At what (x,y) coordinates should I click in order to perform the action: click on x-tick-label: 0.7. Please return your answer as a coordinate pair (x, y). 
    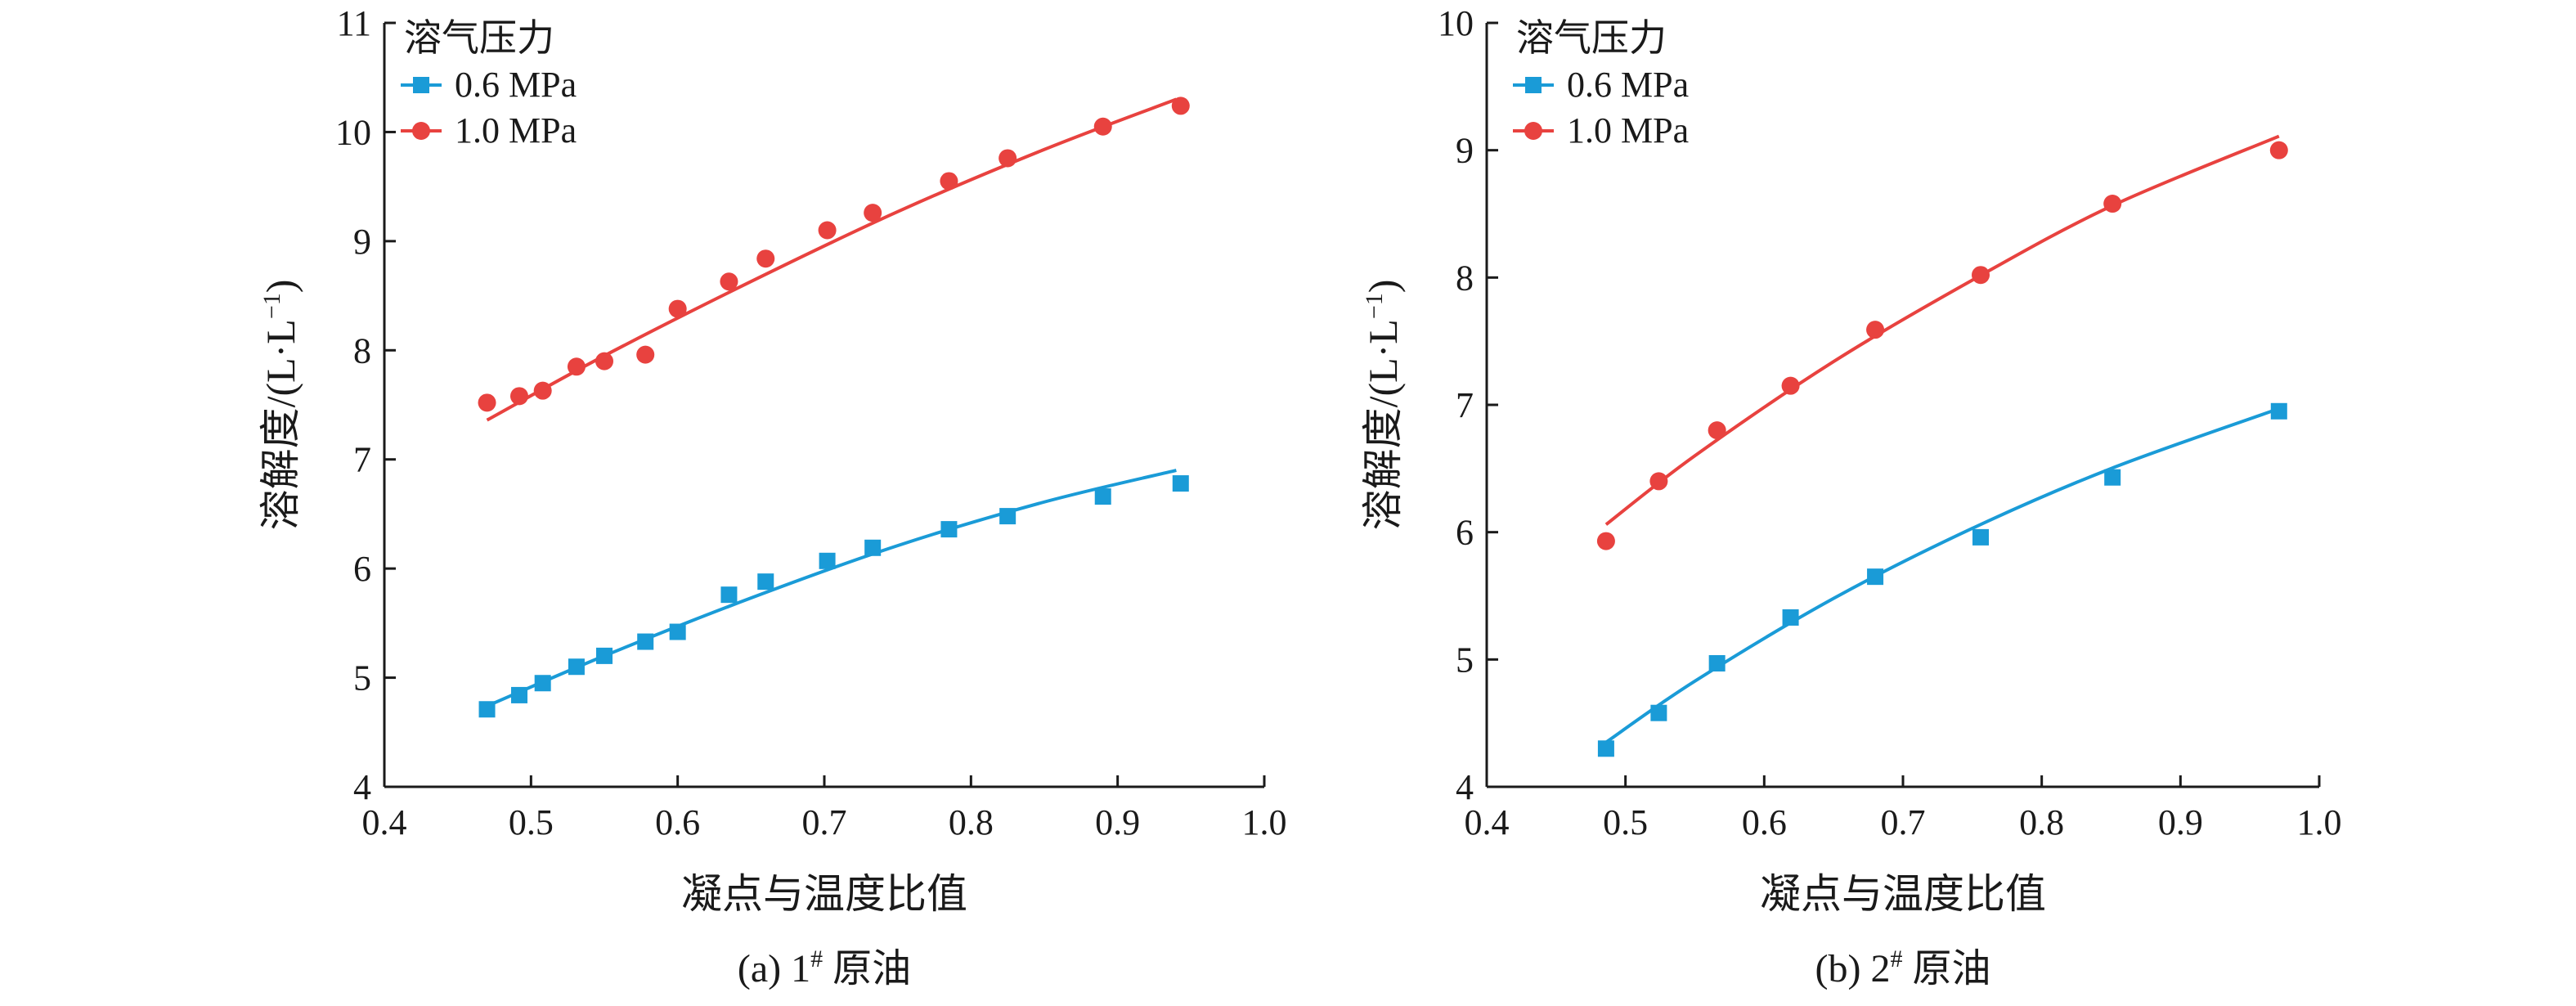
    Looking at the image, I should click on (1903, 822).